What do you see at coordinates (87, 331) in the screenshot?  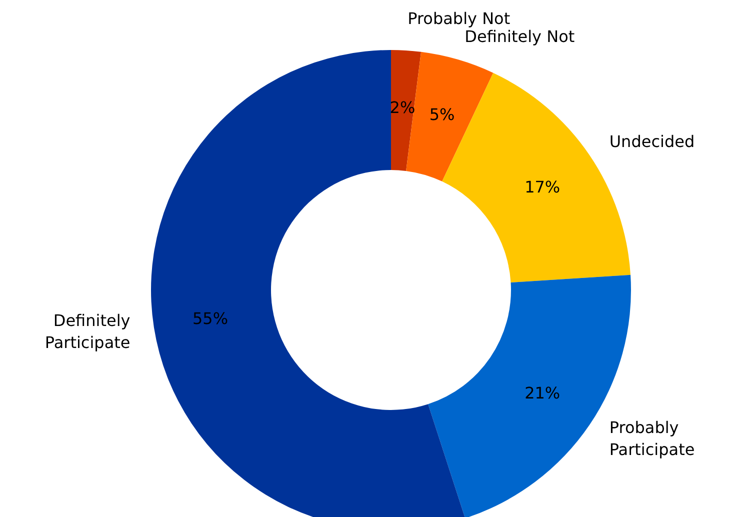 I see `slice-label: Definitely Participate` at bounding box center [87, 331].